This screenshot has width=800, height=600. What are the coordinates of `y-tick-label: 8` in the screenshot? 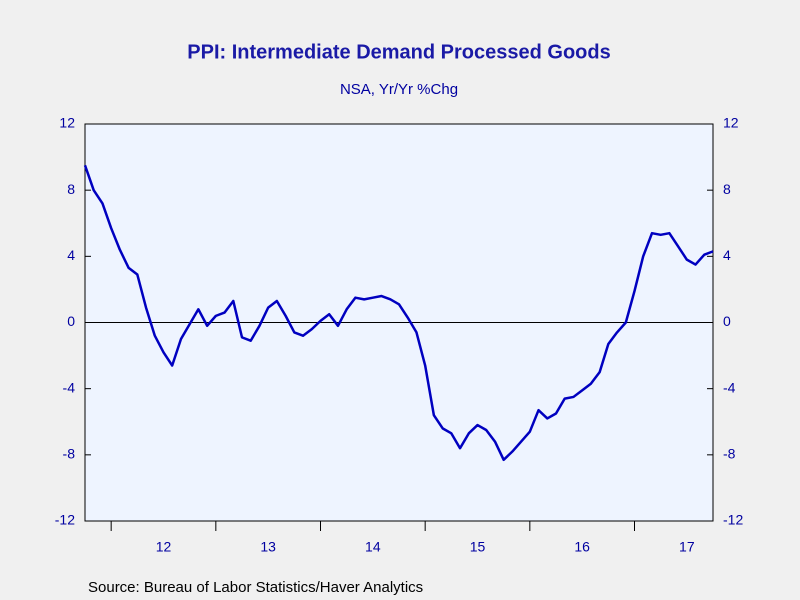 It's located at (71, 189).